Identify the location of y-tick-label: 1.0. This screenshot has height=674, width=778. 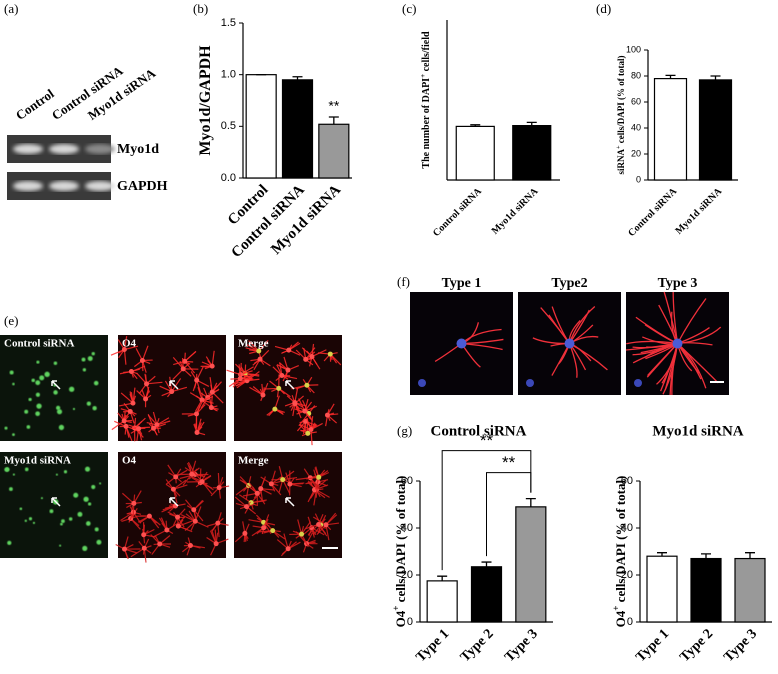
(228, 75).